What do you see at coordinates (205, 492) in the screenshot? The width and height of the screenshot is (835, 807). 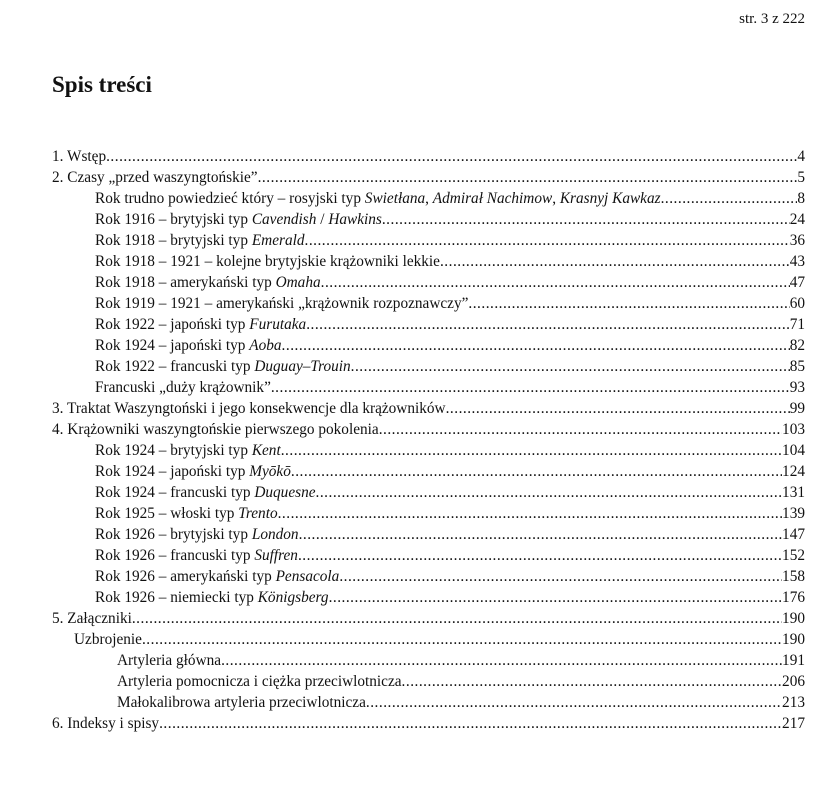 I see `toc-entry-title: Rok 1924 – francuski typ Duquesne` at bounding box center [205, 492].